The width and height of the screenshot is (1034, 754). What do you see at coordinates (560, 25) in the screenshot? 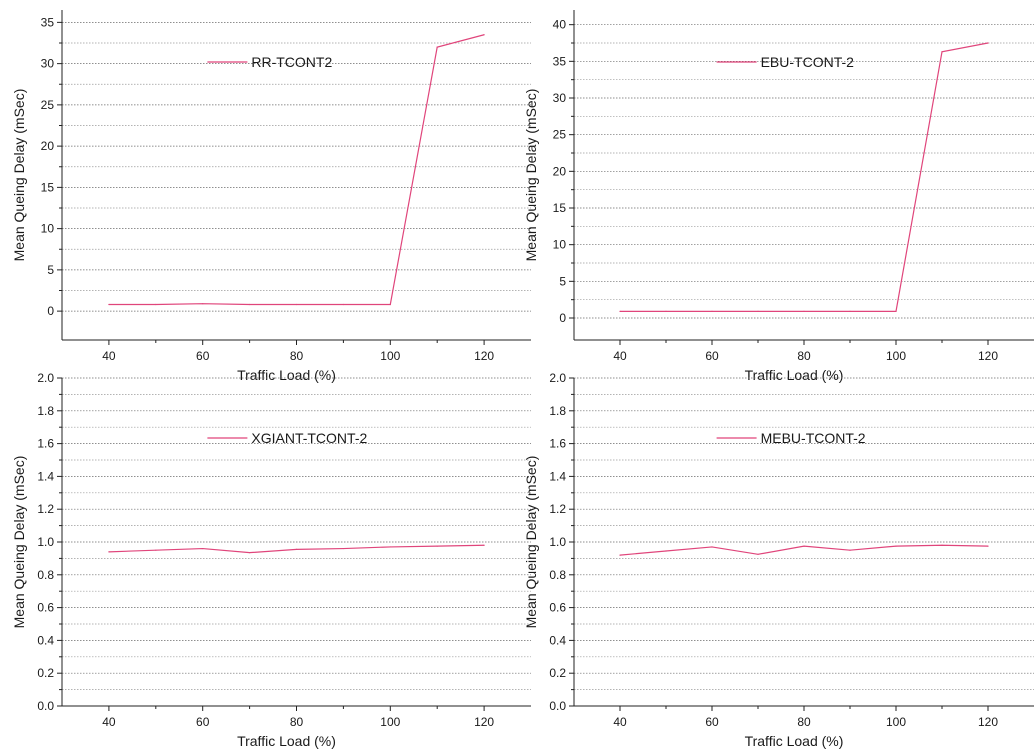
I see `y-tick-label: 40` at bounding box center [560, 25].